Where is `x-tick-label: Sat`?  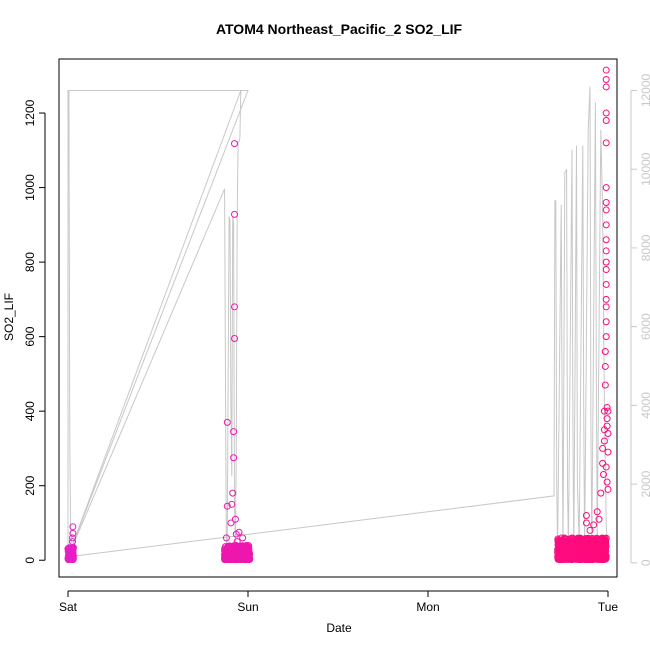
x-tick-label: Sat is located at coordinates (68, 607).